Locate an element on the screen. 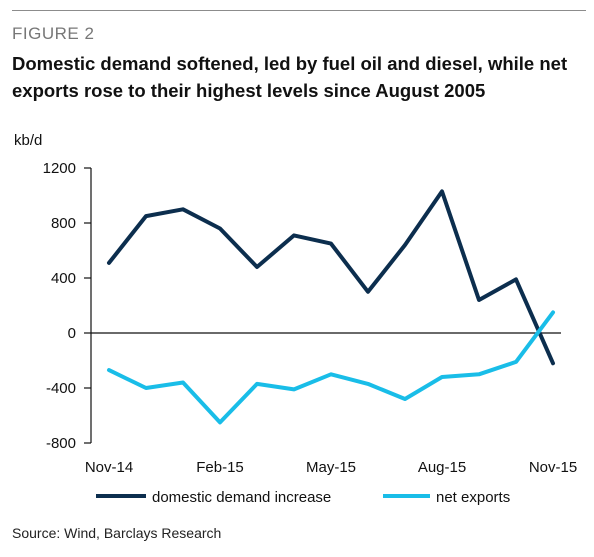  x-tick-label: Nov-15 is located at coordinates (553, 467).